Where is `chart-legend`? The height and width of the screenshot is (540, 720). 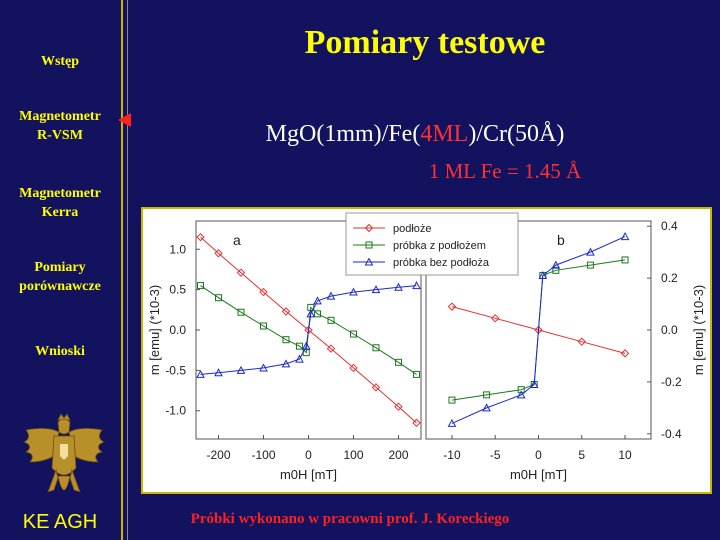
chart-legend is located at coordinates (432, 244).